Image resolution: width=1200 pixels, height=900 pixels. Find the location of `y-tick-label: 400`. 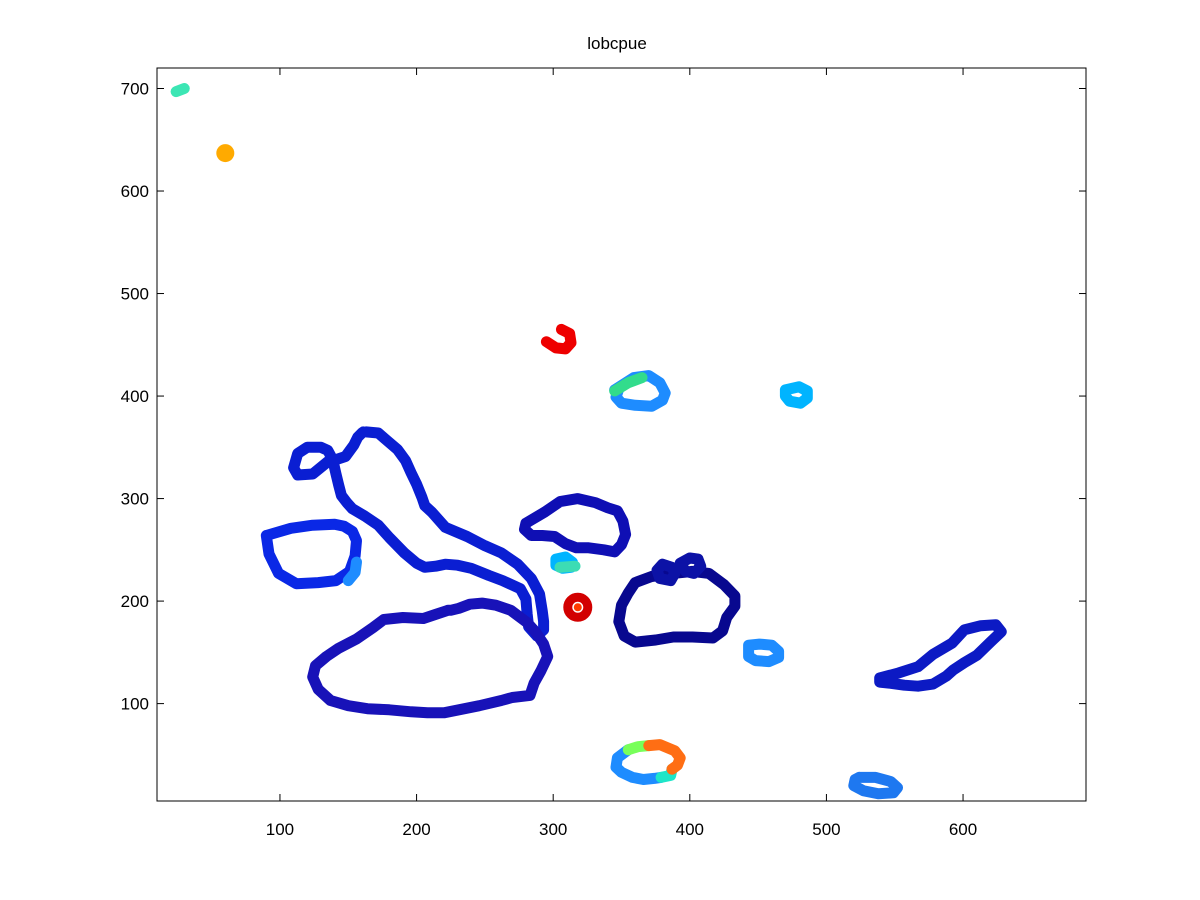

y-tick-label: 400 is located at coordinates (135, 396).